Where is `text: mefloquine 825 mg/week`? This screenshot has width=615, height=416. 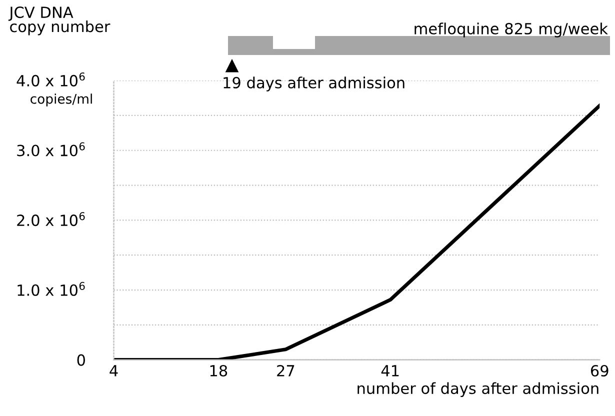
text: mefloquine 825 mg/week is located at coordinates (511, 30).